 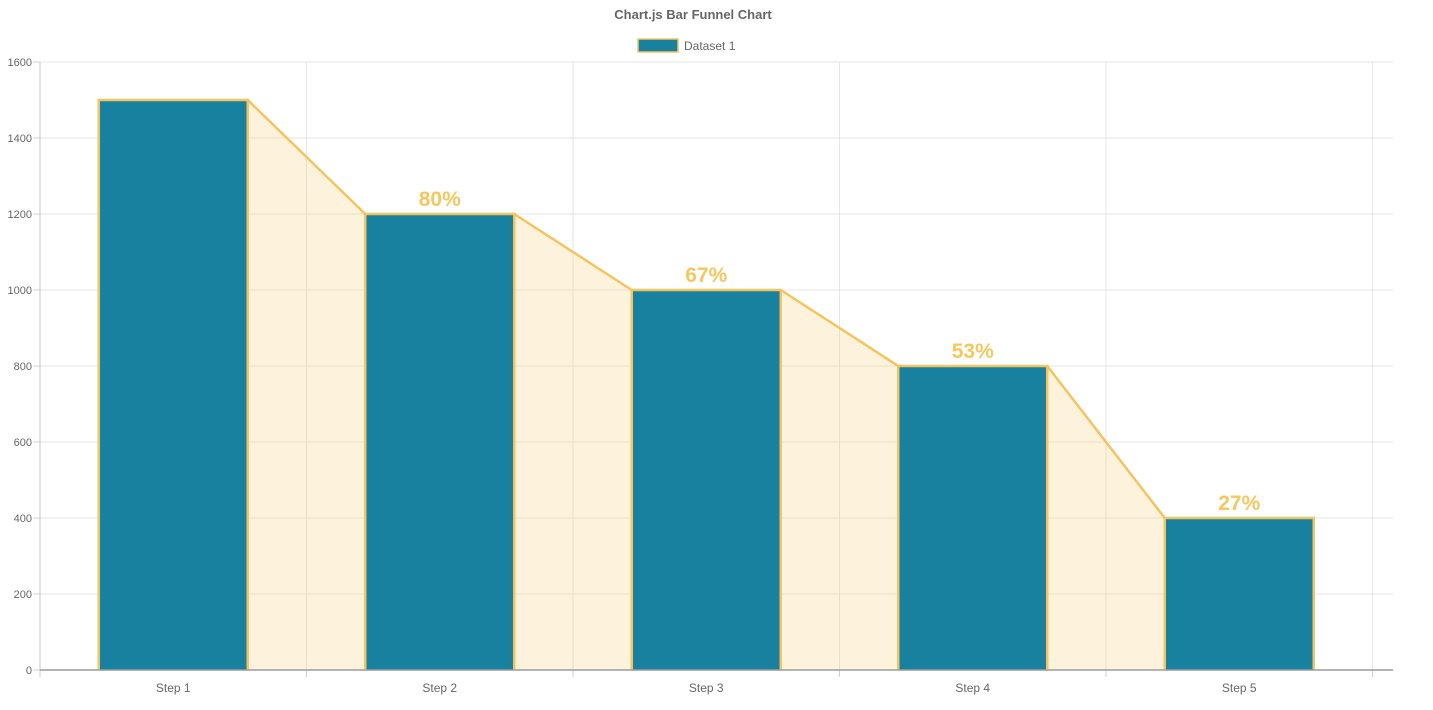 What do you see at coordinates (440, 199) in the screenshot?
I see `percent-label-2: 80%` at bounding box center [440, 199].